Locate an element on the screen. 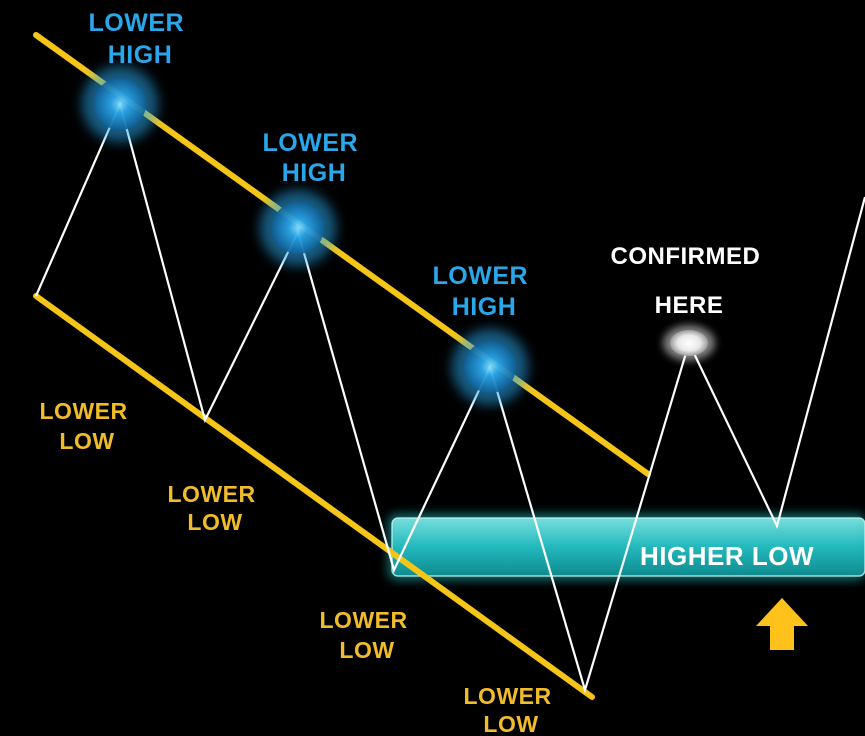 This screenshot has height=736, width=865. lower-low-label-1: LOWER LOW is located at coordinates (87, 426).